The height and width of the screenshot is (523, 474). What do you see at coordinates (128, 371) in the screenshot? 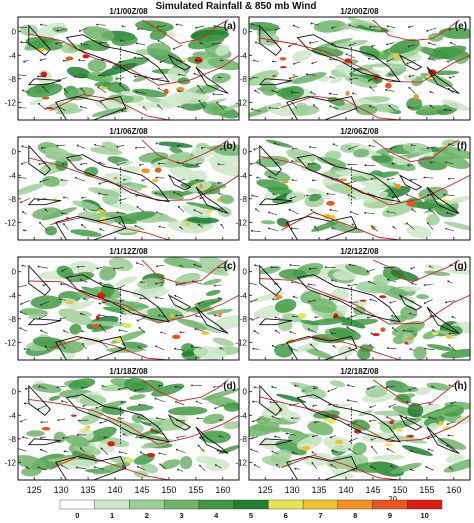
I see `panel-time-label: 1/1/18Z/08` at bounding box center [128, 371].